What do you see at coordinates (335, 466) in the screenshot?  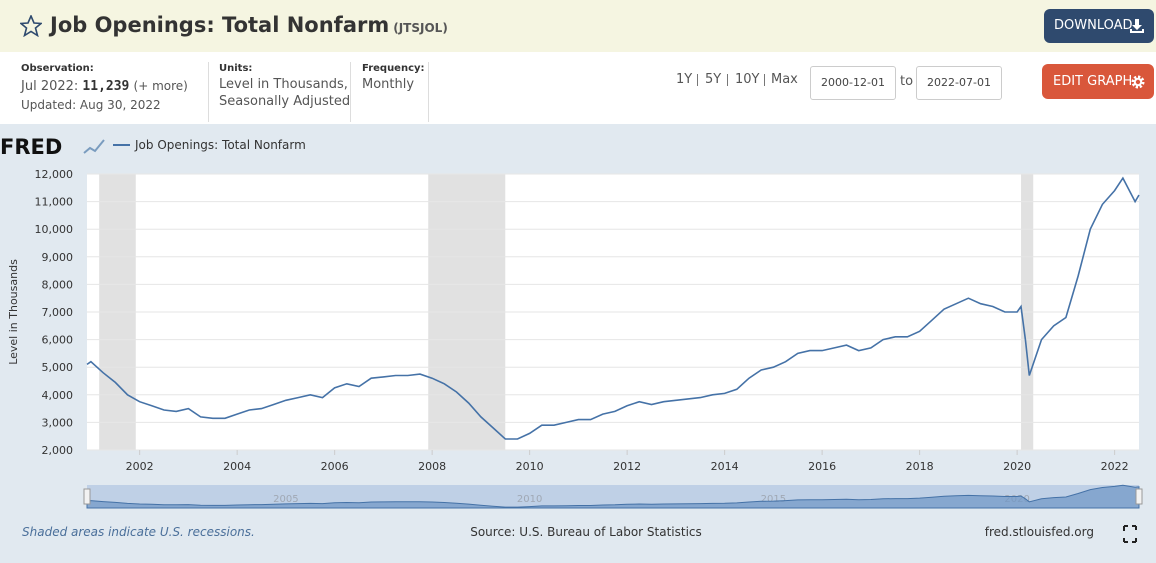 I see `x-tick-label: 2006` at bounding box center [335, 466].